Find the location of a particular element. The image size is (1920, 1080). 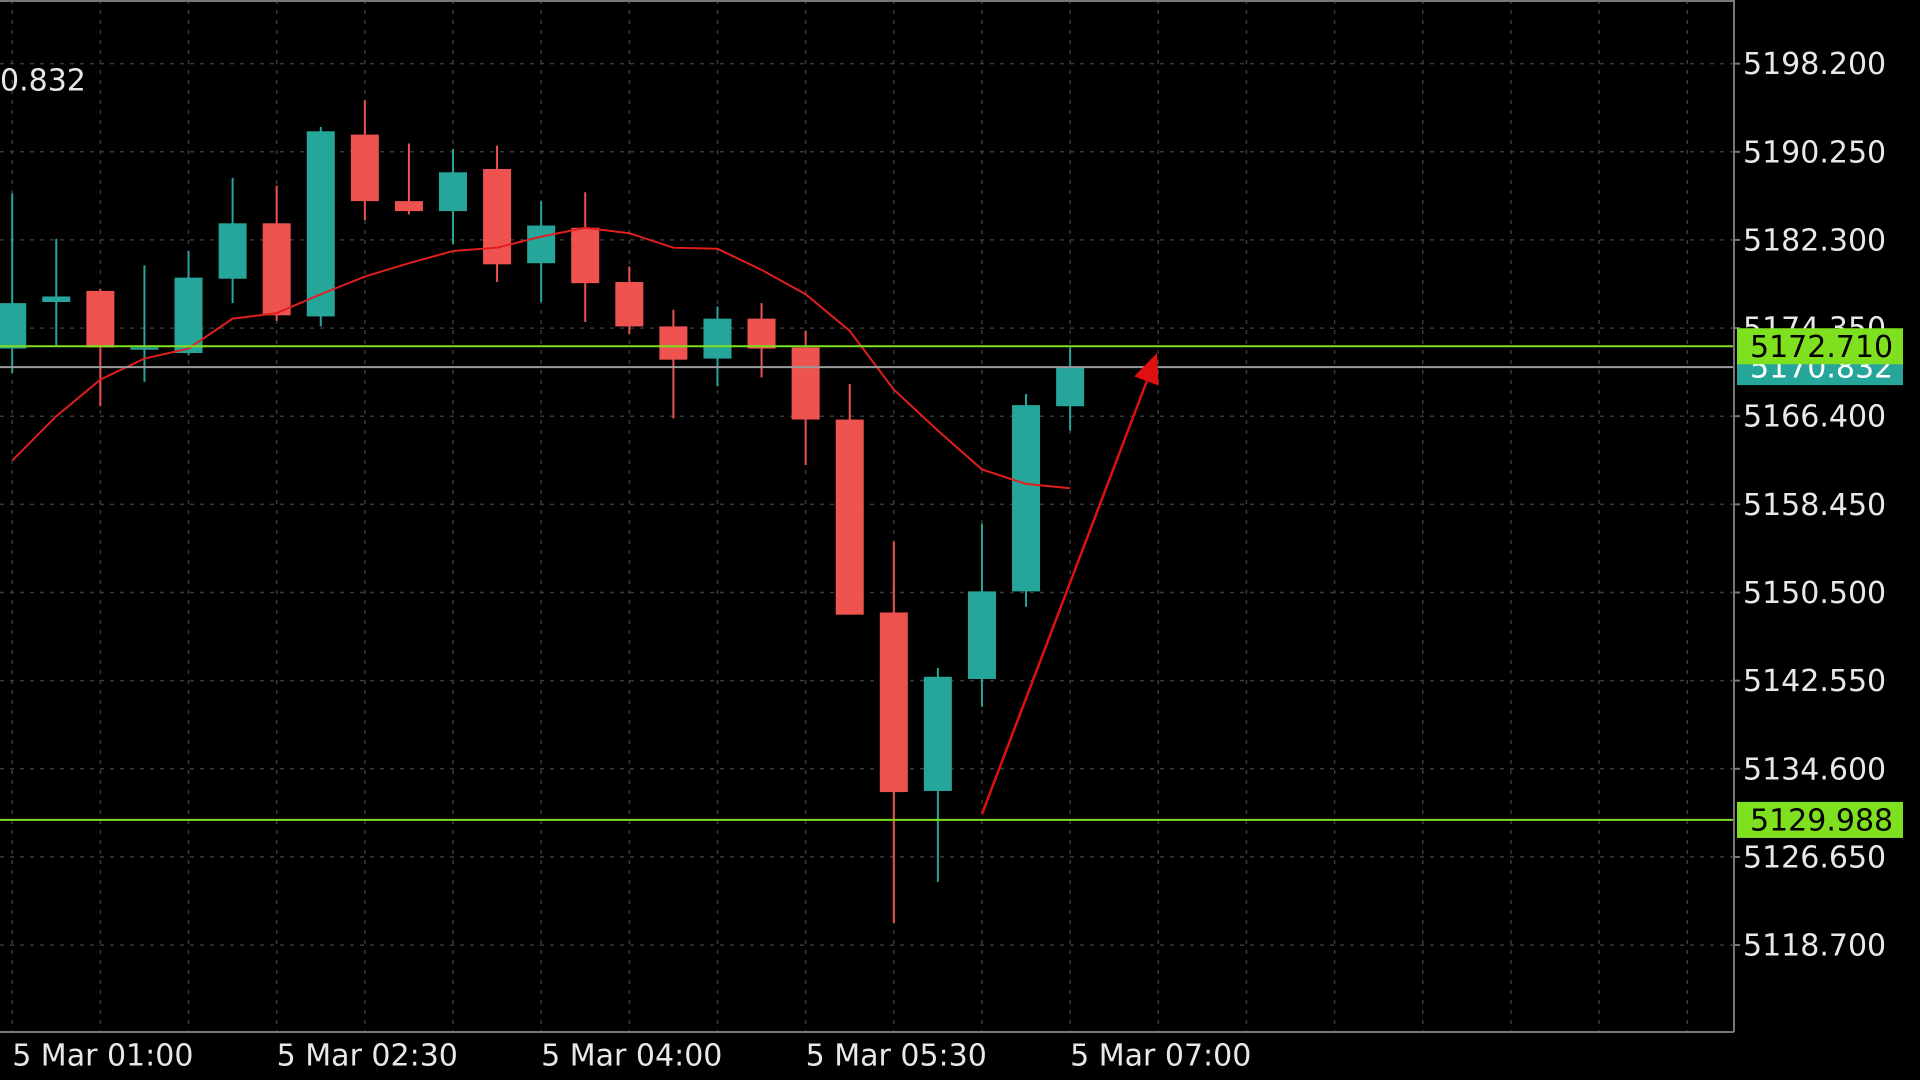

y-tick-label: 5142.550 is located at coordinates (1814, 681).